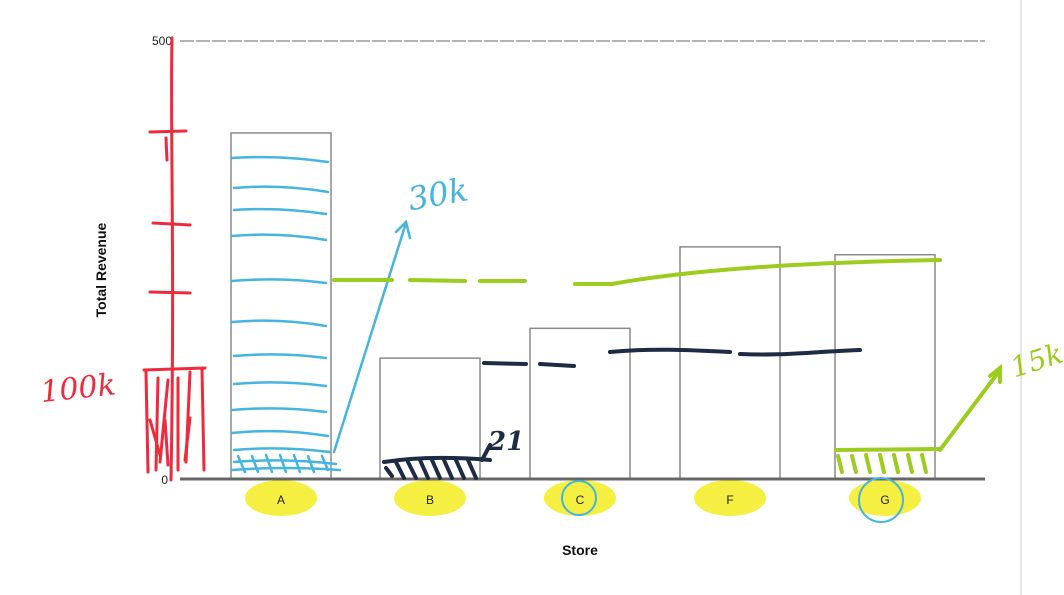  What do you see at coordinates (164, 480) in the screenshot?
I see `y-tick-label-zero: 0` at bounding box center [164, 480].